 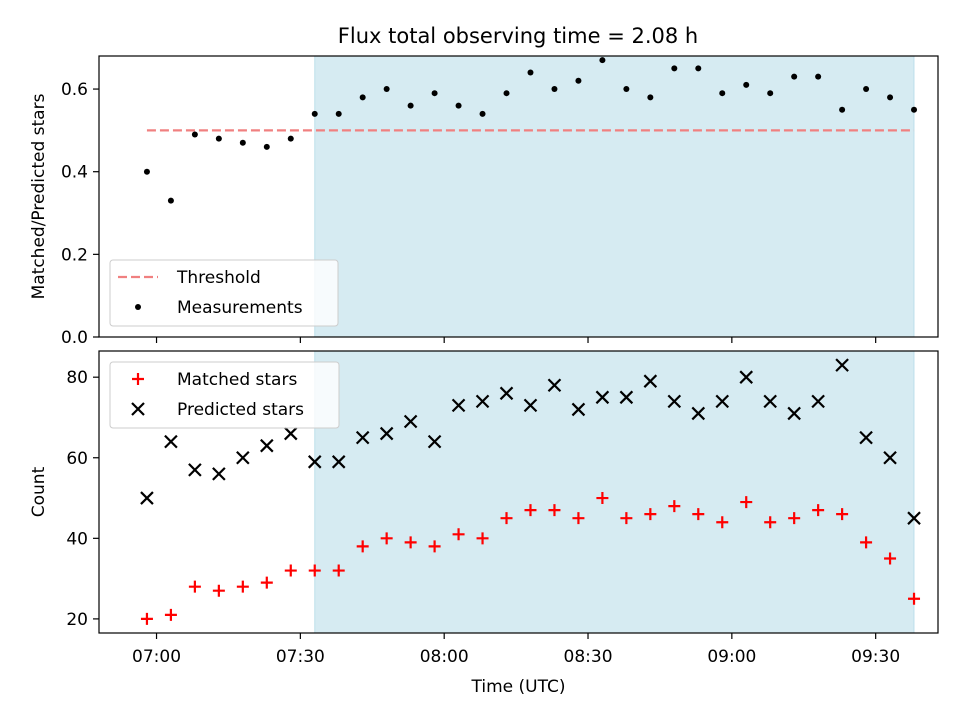 What do you see at coordinates (518, 36) in the screenshot?
I see `figure-title: Flux total observing time = 2.08 h` at bounding box center [518, 36].